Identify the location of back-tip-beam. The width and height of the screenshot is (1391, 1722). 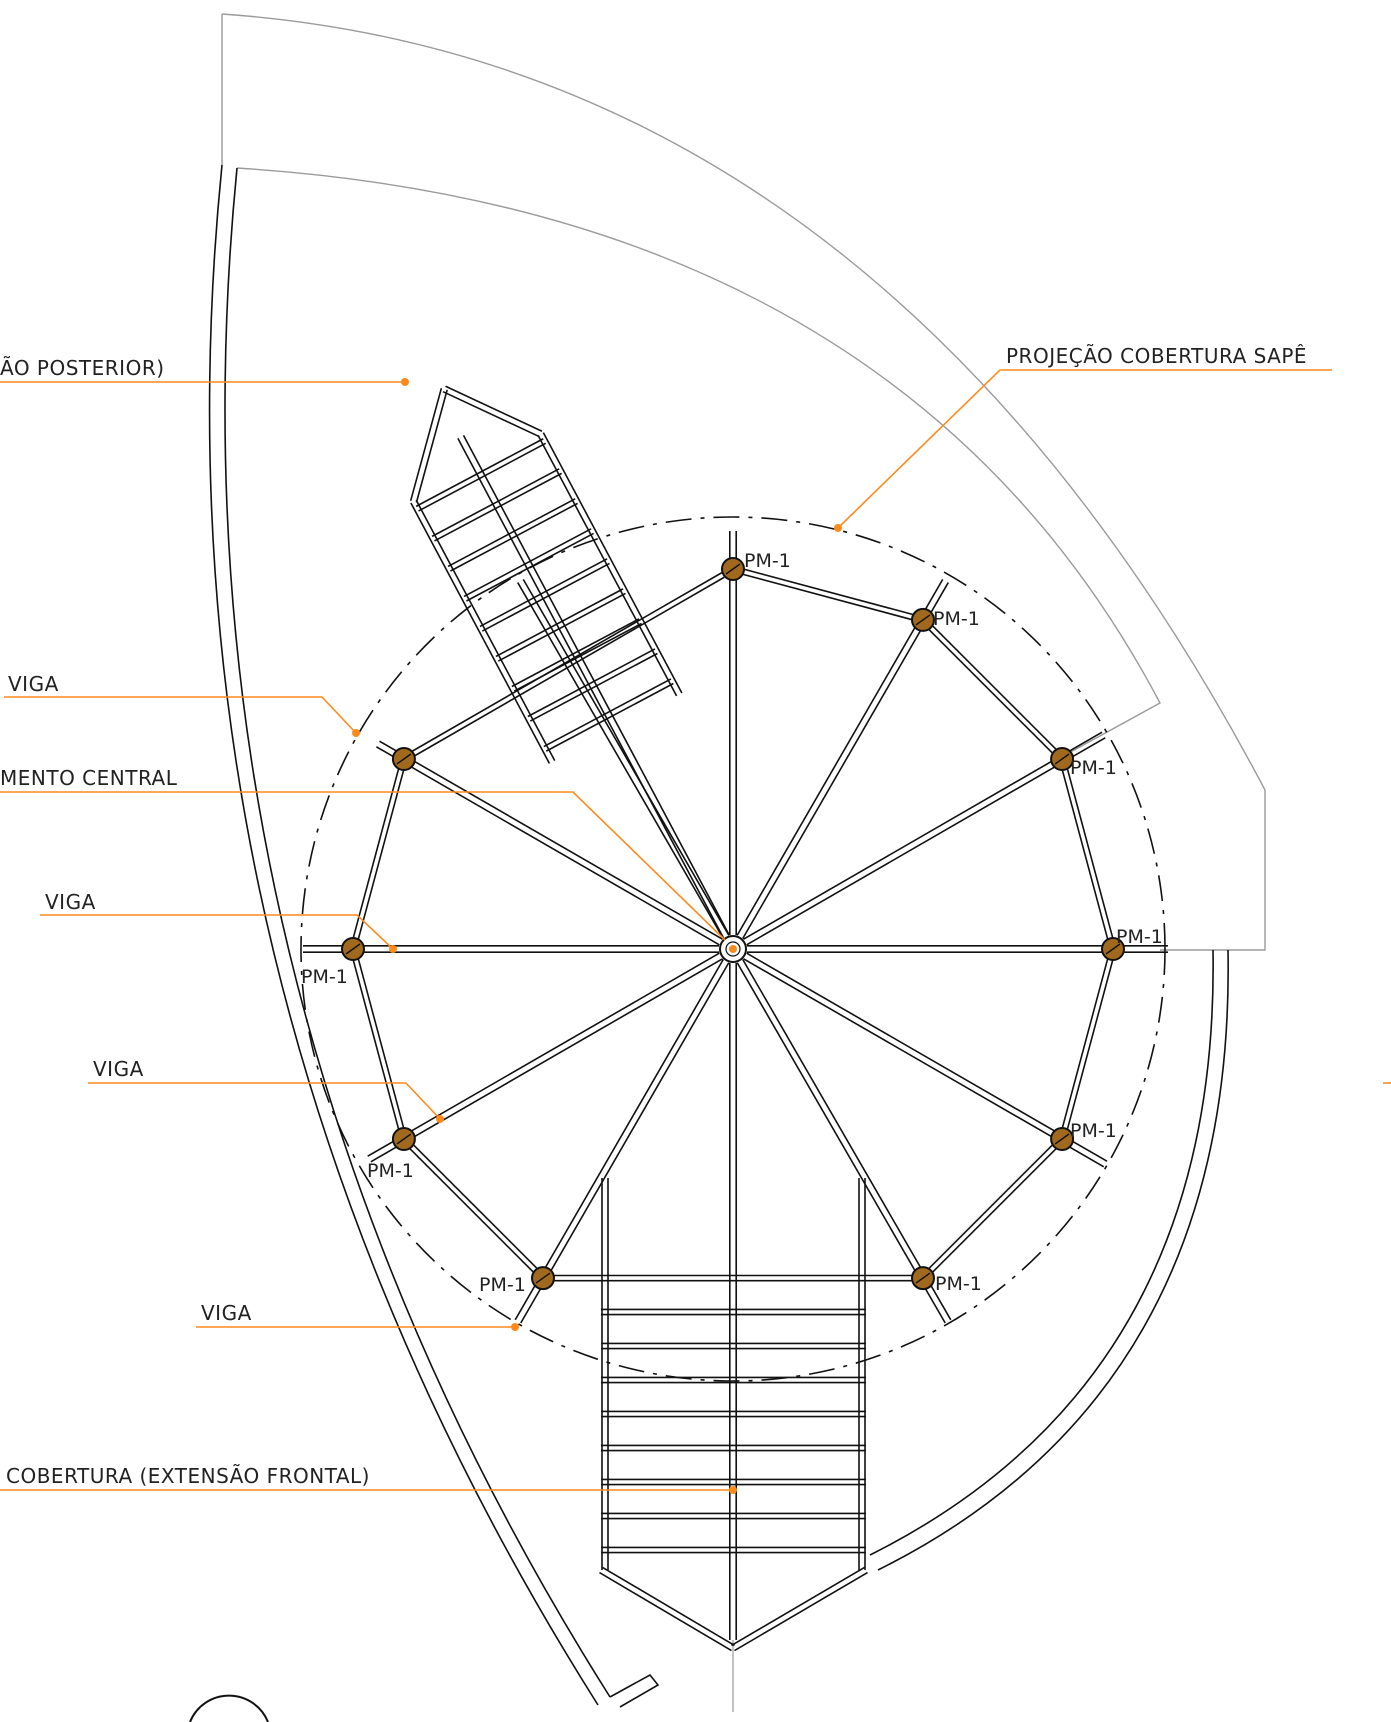
(492, 411).